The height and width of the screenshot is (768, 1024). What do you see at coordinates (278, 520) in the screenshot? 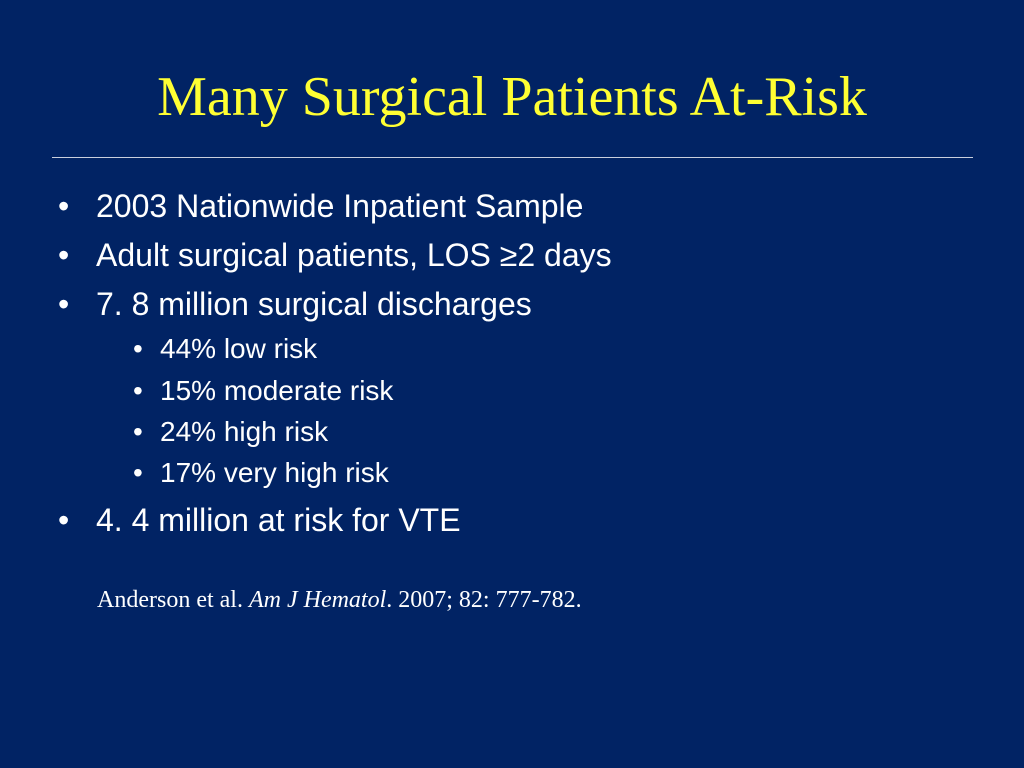
I see `bullet-text: 4. 4 million at risk for VTE` at bounding box center [278, 520].